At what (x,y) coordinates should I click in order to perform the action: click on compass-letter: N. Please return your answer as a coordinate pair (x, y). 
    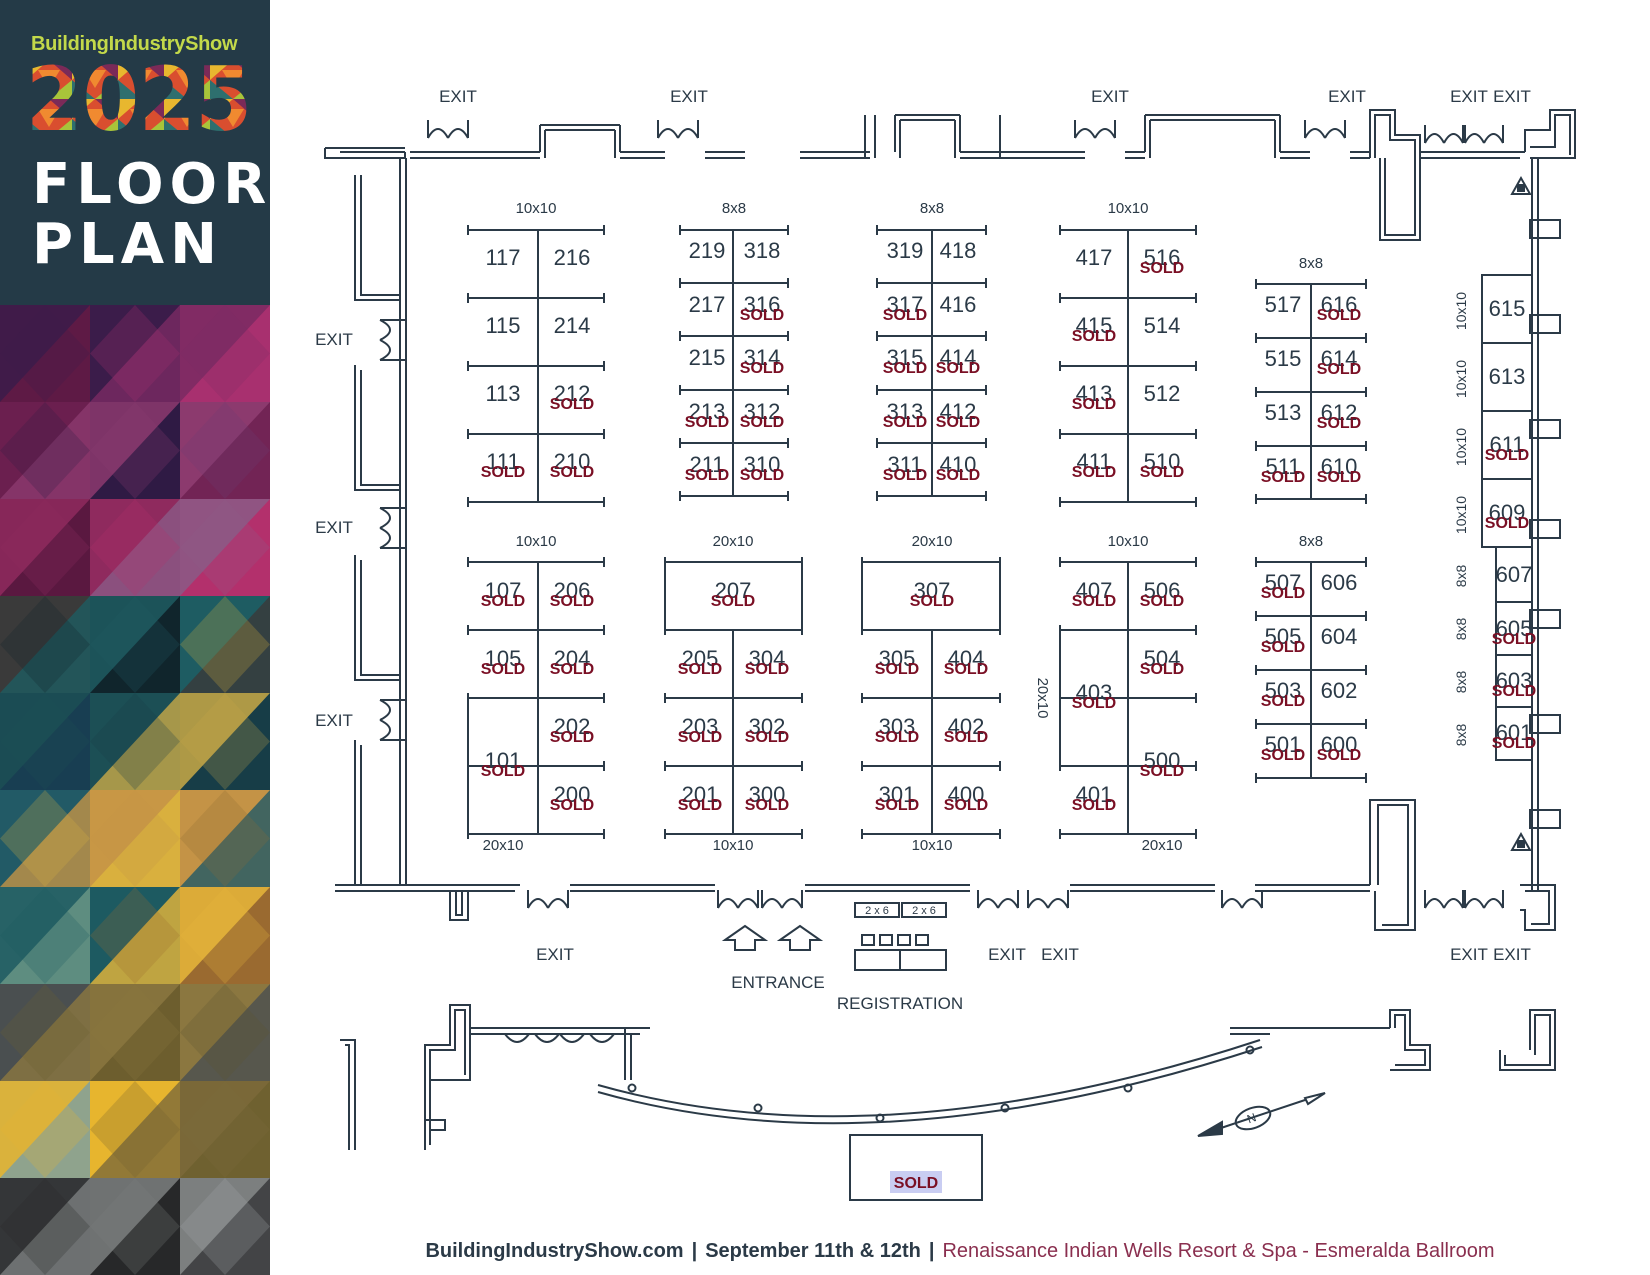
    Looking at the image, I should click on (1251, 1118).